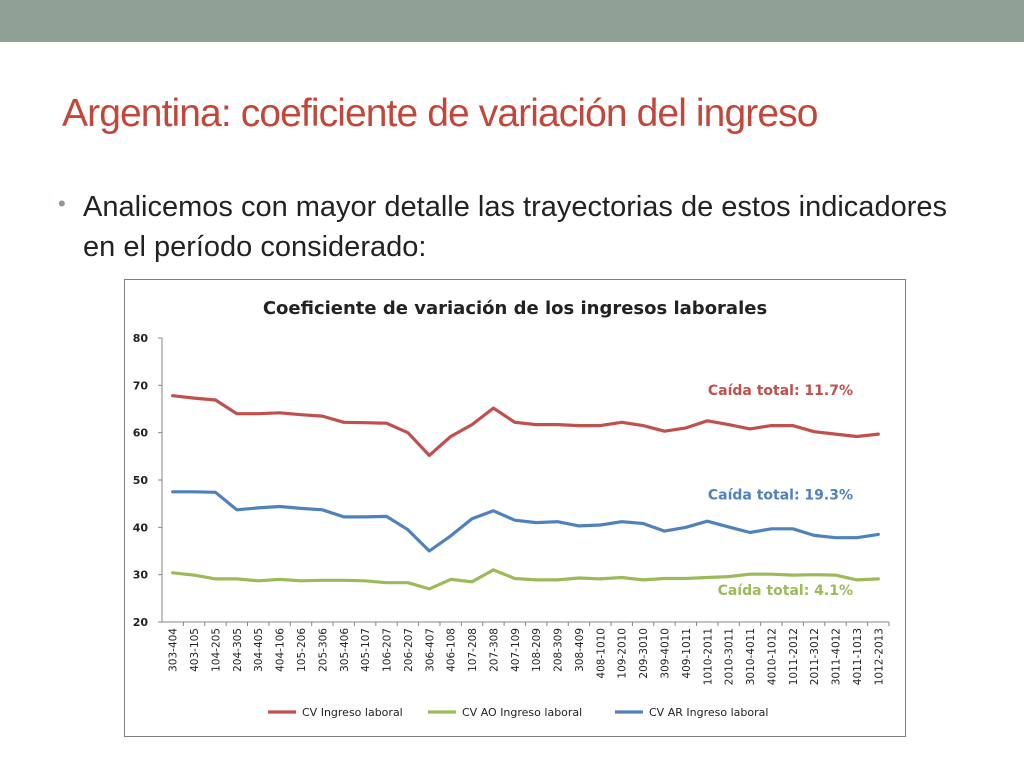 The width and height of the screenshot is (1024, 768). Describe the element at coordinates (216, 650) in the screenshot. I see `x-tick-label: 104-205` at that location.